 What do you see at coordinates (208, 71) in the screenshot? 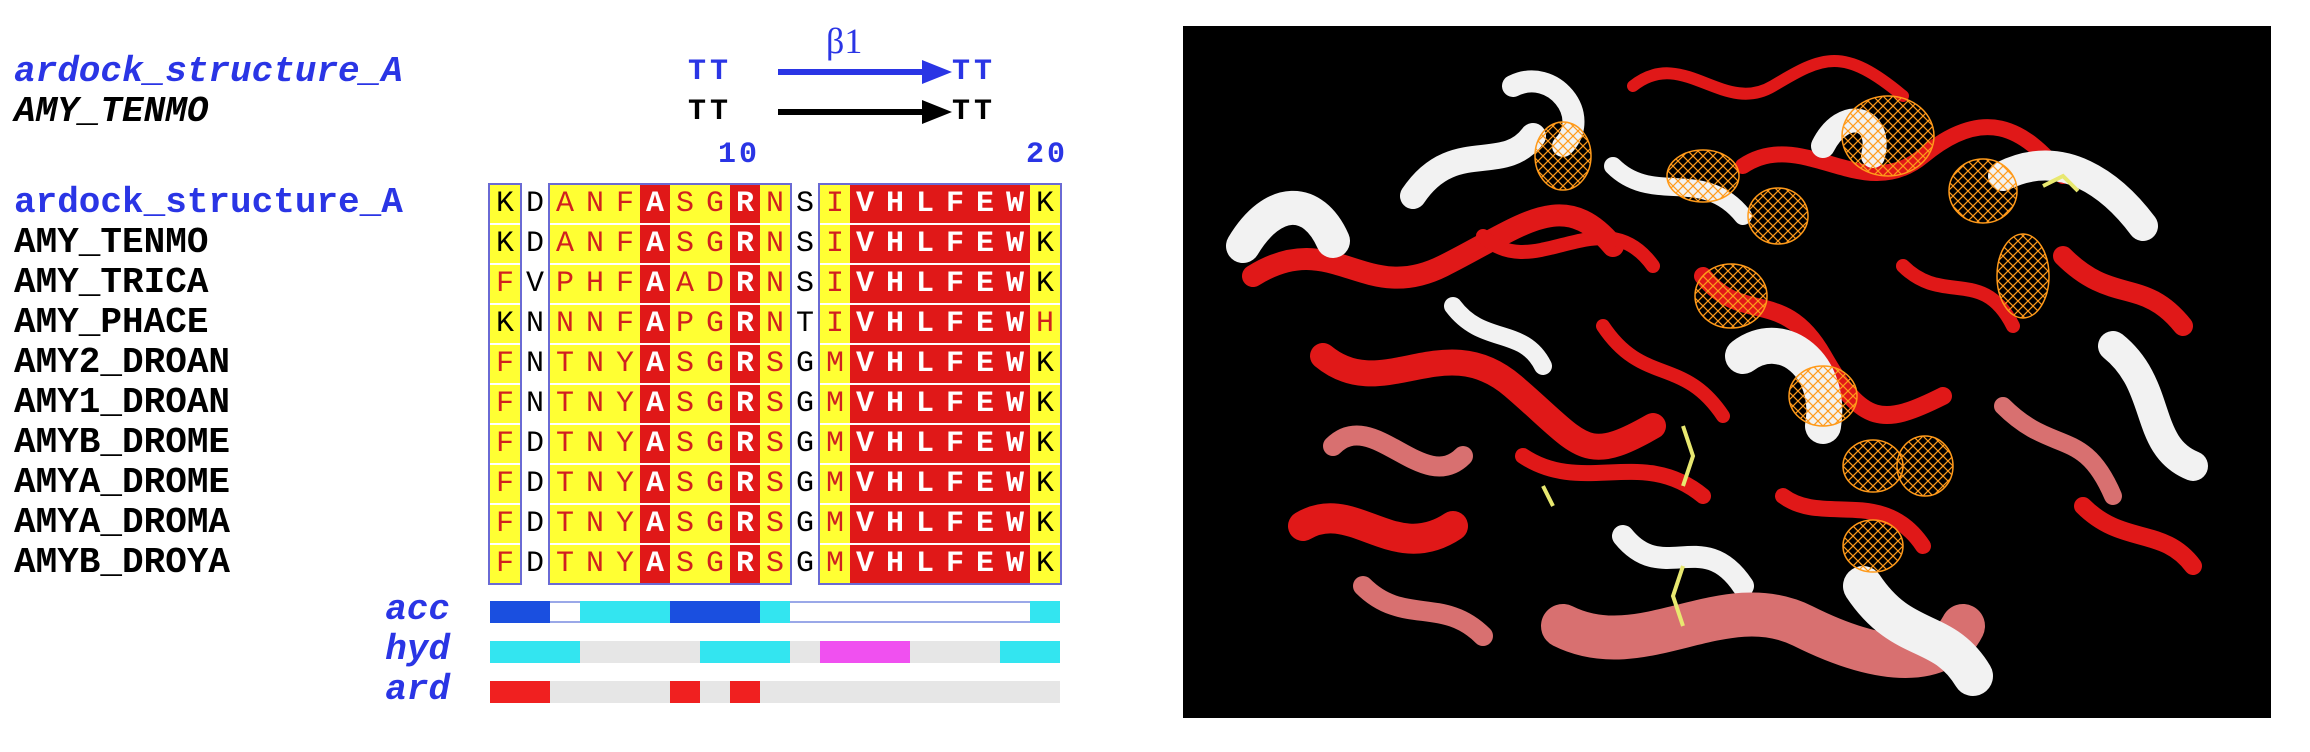
I see `ss-row-name-query: ardock_structure_A` at bounding box center [208, 71].